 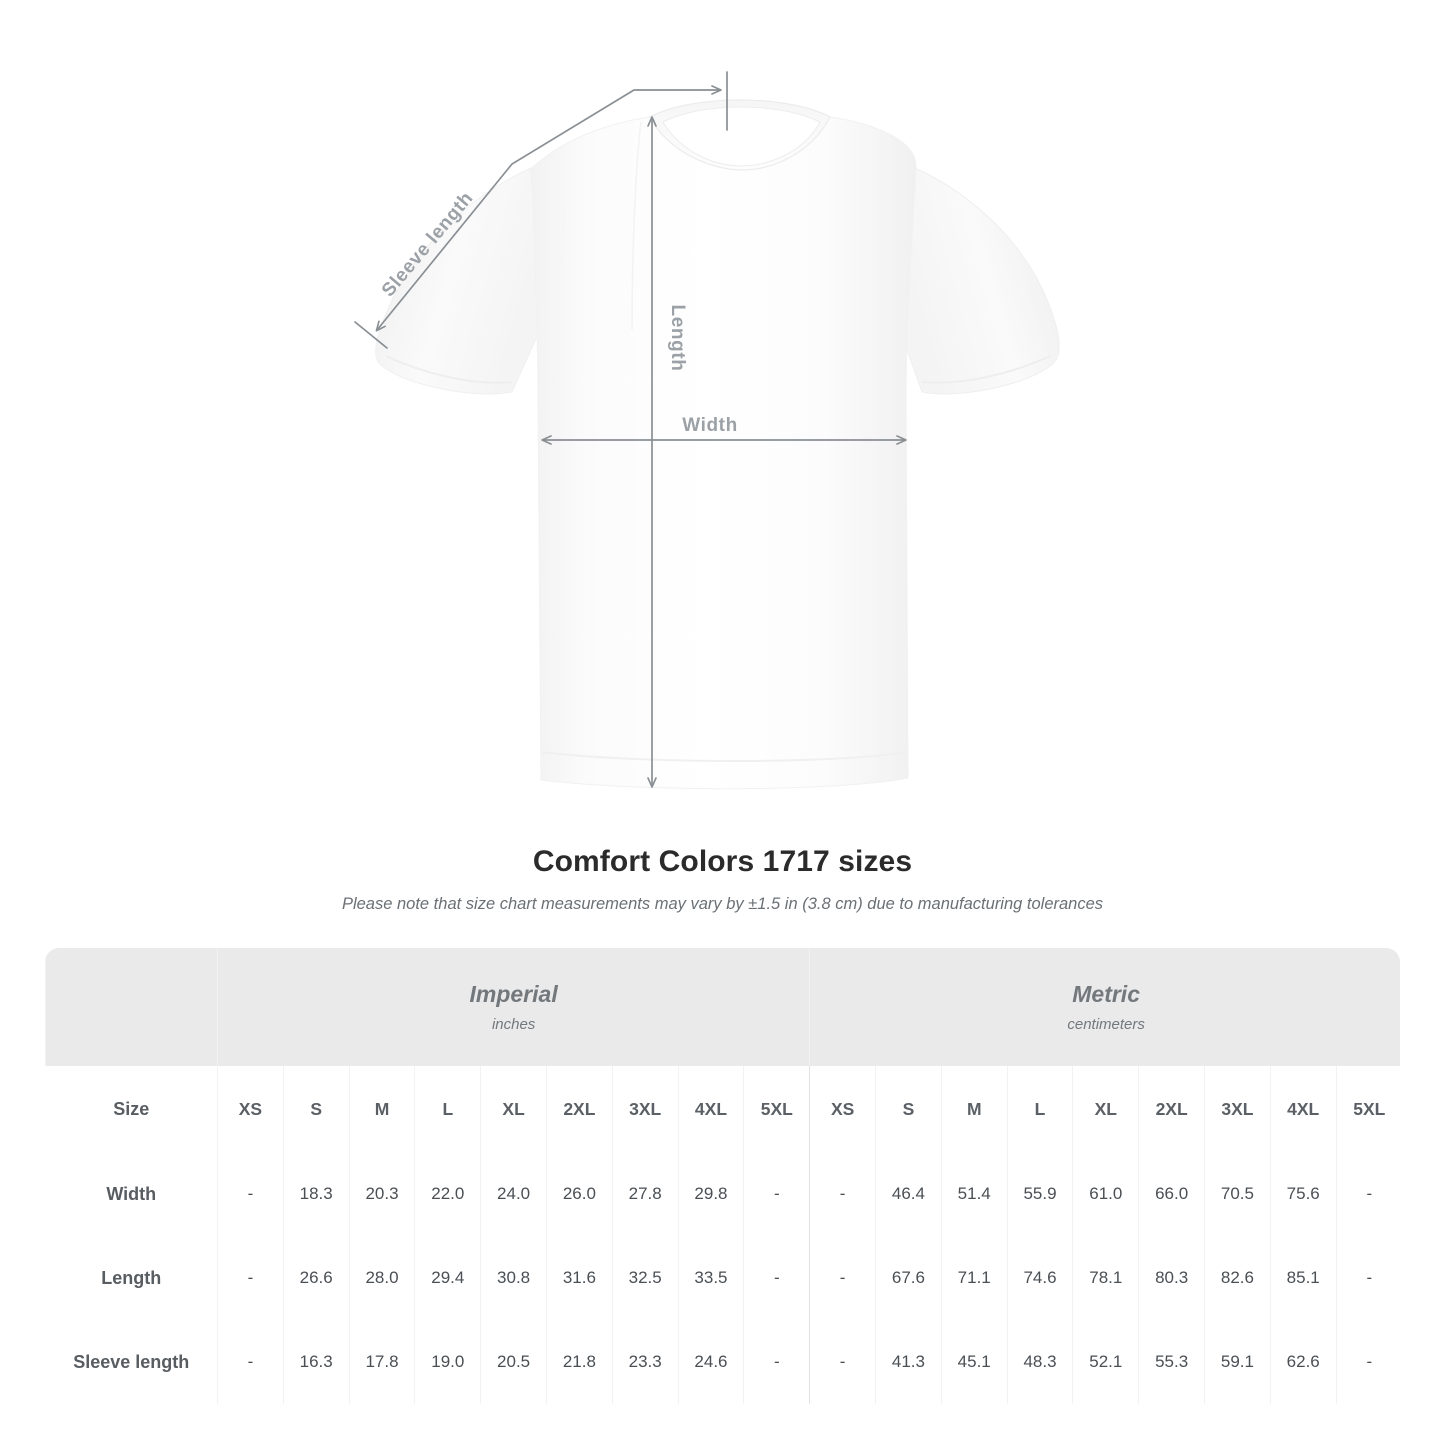 What do you see at coordinates (1171, 1278) in the screenshot?
I see `cell-value: 80.3` at bounding box center [1171, 1278].